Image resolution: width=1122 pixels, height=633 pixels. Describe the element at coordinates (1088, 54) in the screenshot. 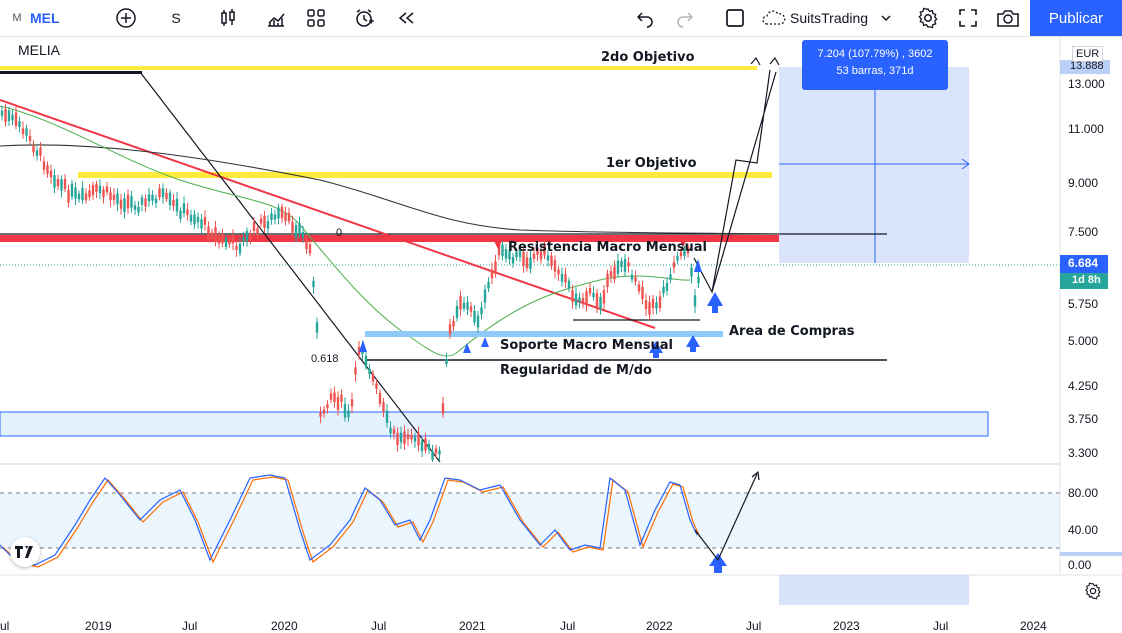

I see `currency-button: EUR` at that location.